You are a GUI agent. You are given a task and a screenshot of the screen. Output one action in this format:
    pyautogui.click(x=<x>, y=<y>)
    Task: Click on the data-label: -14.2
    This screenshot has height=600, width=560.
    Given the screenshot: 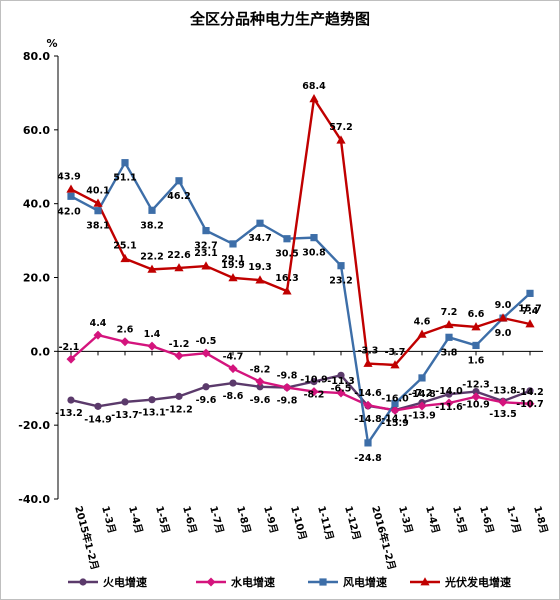 What is the action you would take?
    pyautogui.click(x=529, y=392)
    